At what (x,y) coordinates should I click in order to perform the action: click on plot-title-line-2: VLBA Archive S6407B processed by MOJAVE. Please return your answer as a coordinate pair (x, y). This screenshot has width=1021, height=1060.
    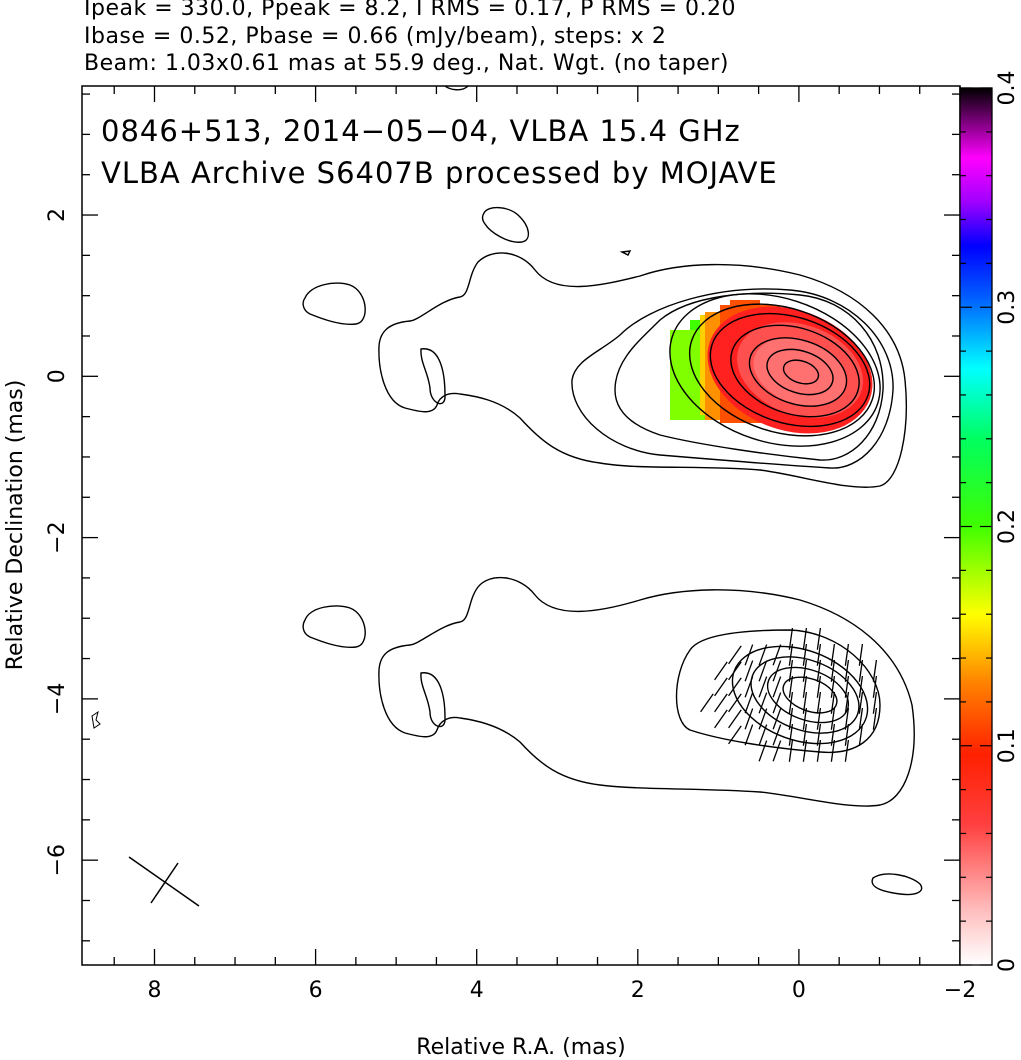
    Looking at the image, I should click on (439, 173).